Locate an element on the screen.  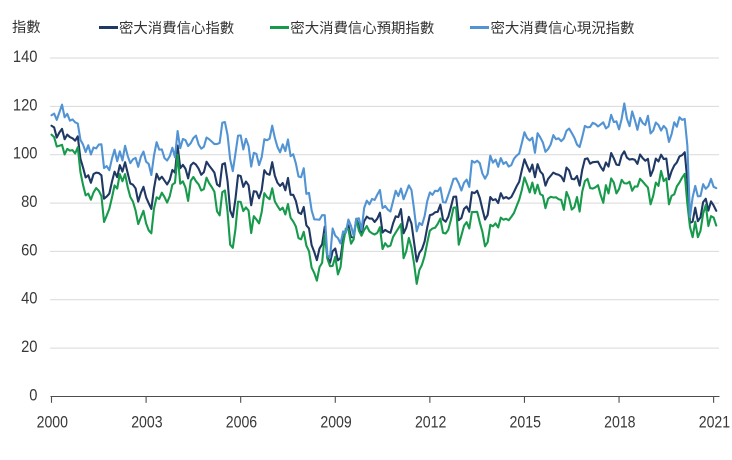
legend-label-current-conditions-index: 密大消費信心現況指數 is located at coordinates (562, 29).